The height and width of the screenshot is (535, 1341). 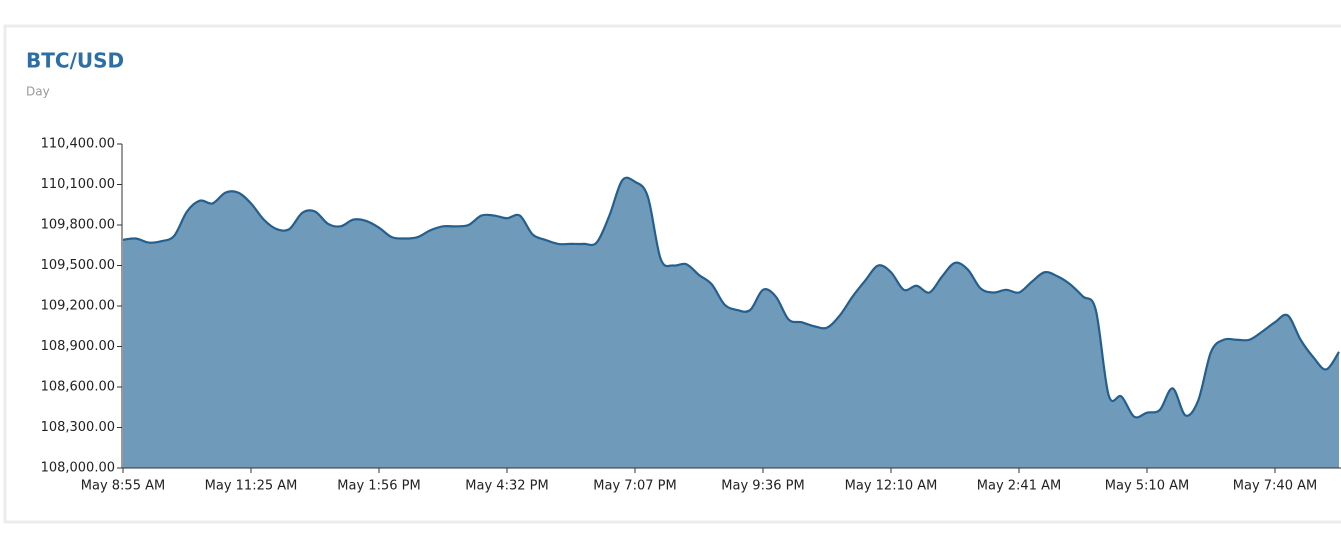 I want to click on y-tick-label: 109,500.00, so click(x=78, y=265).